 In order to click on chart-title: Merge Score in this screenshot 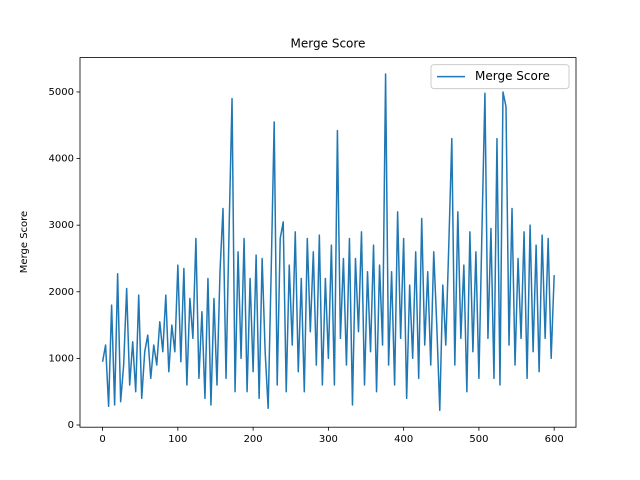, I will do `click(328, 44)`.